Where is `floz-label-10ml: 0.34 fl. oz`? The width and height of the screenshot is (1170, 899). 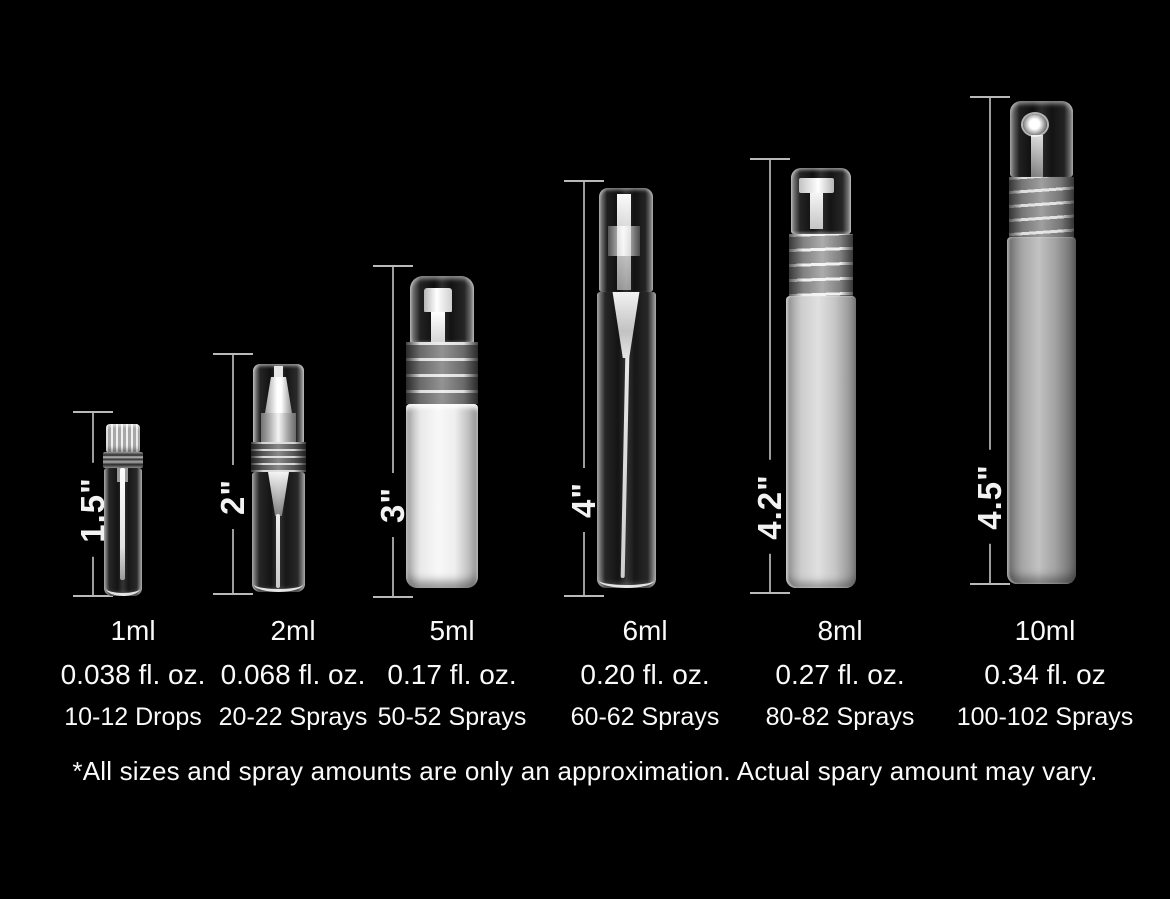 floz-label-10ml: 0.34 fl. oz is located at coordinates (1045, 674).